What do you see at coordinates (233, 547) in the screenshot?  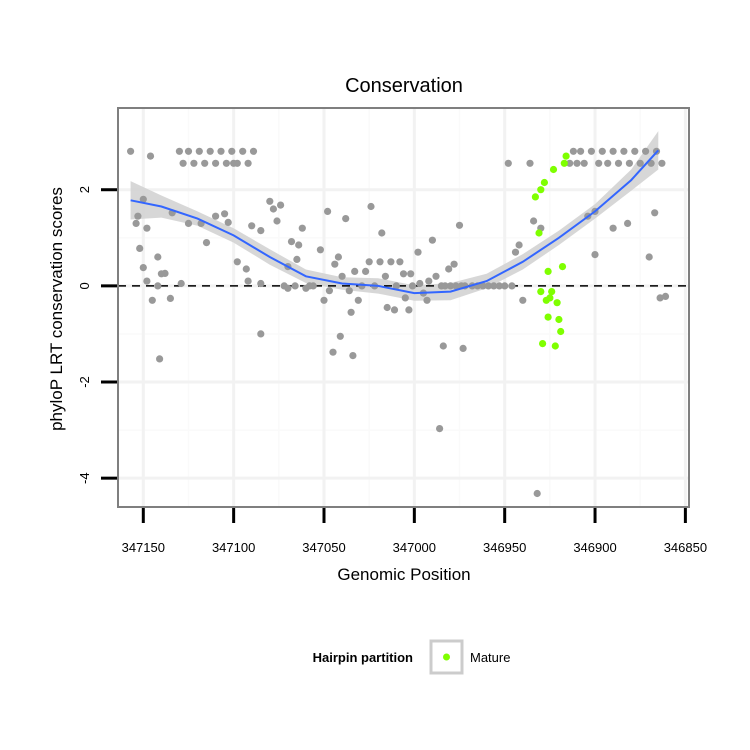 I see `x-tick-label: 347100` at bounding box center [233, 547].